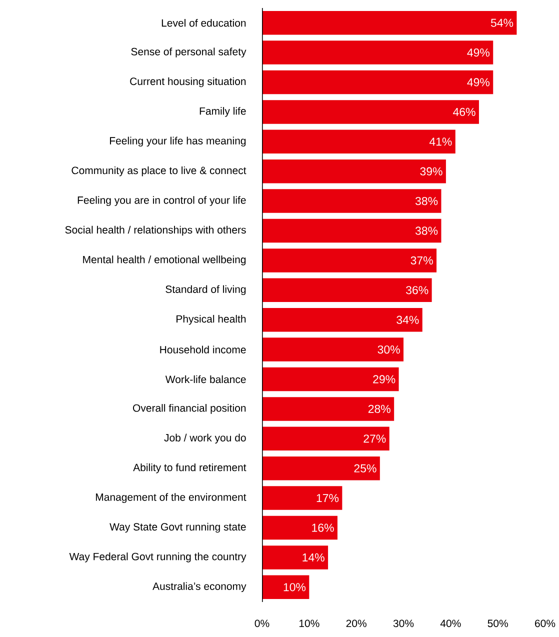  I want to click on x-tick-label: 50%, so click(498, 624).